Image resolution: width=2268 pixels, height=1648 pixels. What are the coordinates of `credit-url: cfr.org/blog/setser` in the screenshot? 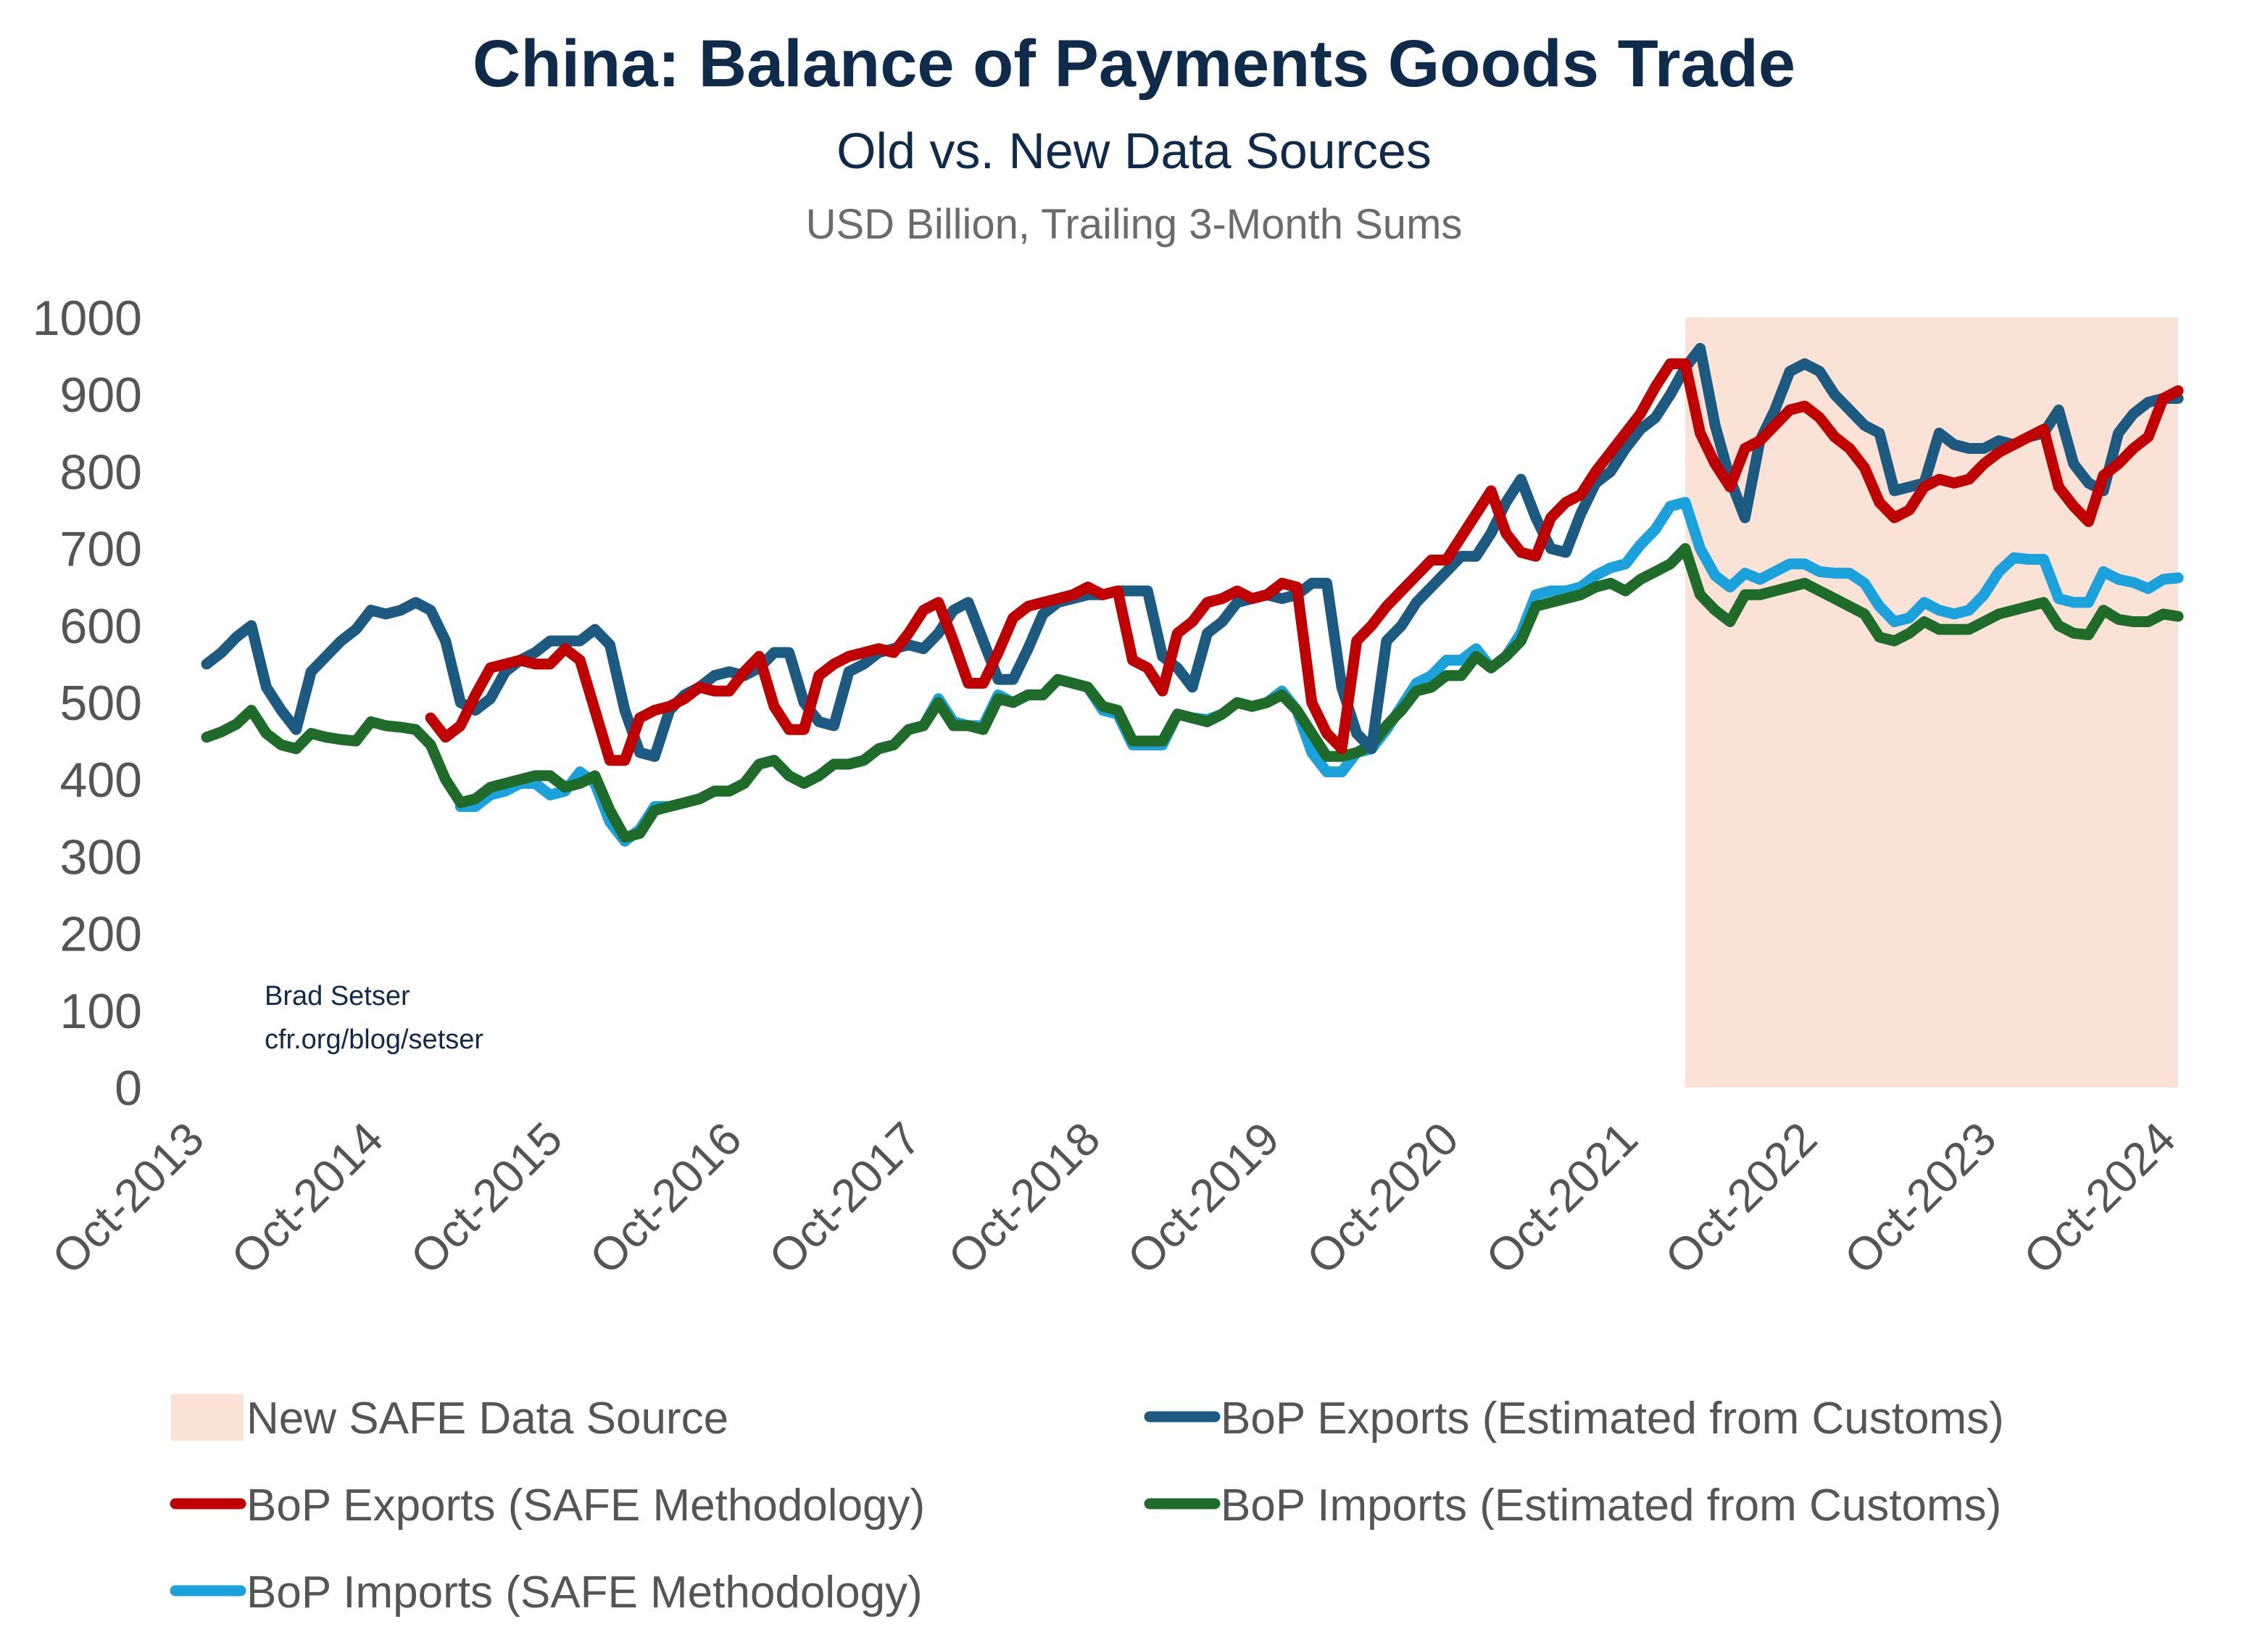 It's located at (374, 1039).